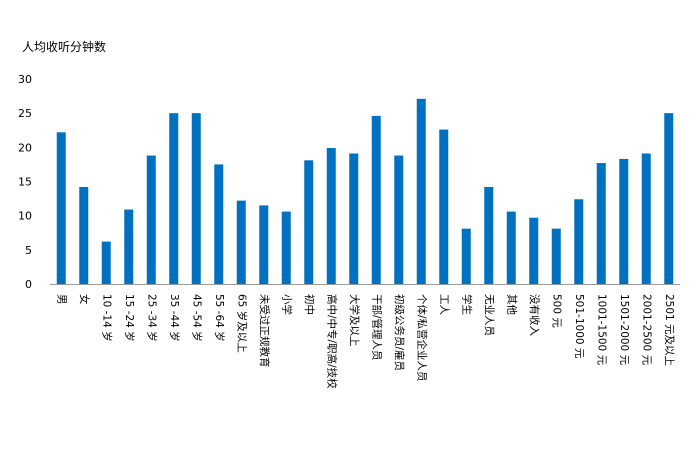  What do you see at coordinates (579, 326) in the screenshot?
I see `x-tick-label: 501-1000 元` at bounding box center [579, 326].